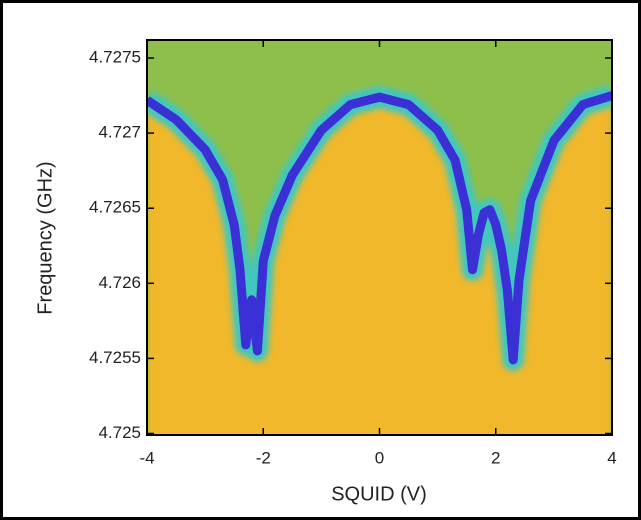  What do you see at coordinates (119, 132) in the screenshot?
I see `y-tick-label: 4.727` at bounding box center [119, 132].